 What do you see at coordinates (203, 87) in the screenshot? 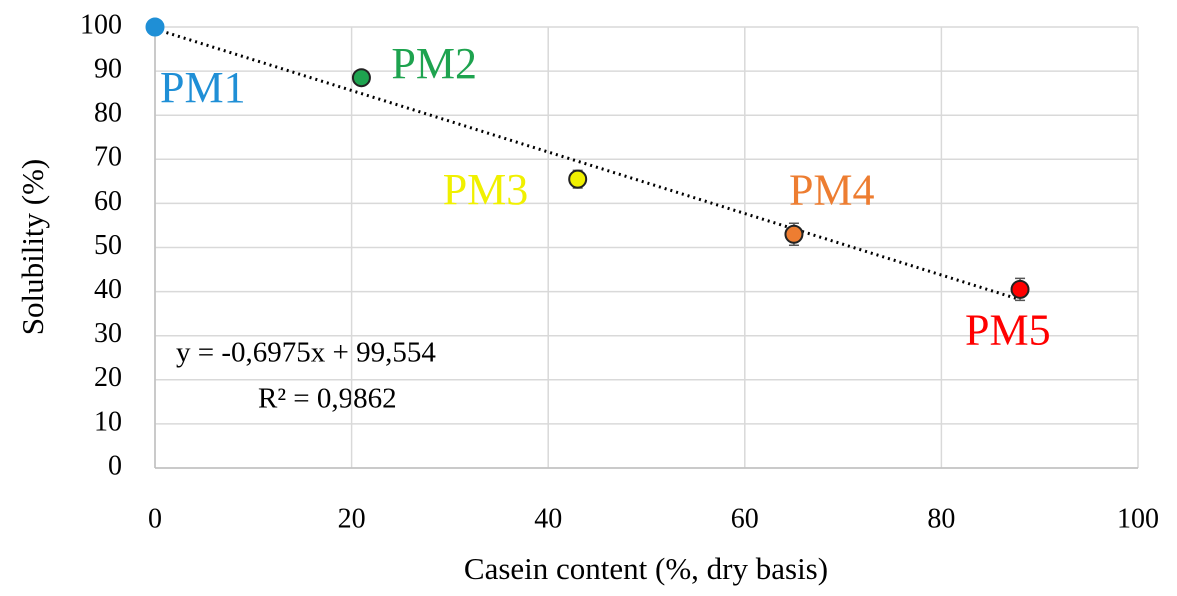
I see `point-label: PM1` at bounding box center [203, 87].